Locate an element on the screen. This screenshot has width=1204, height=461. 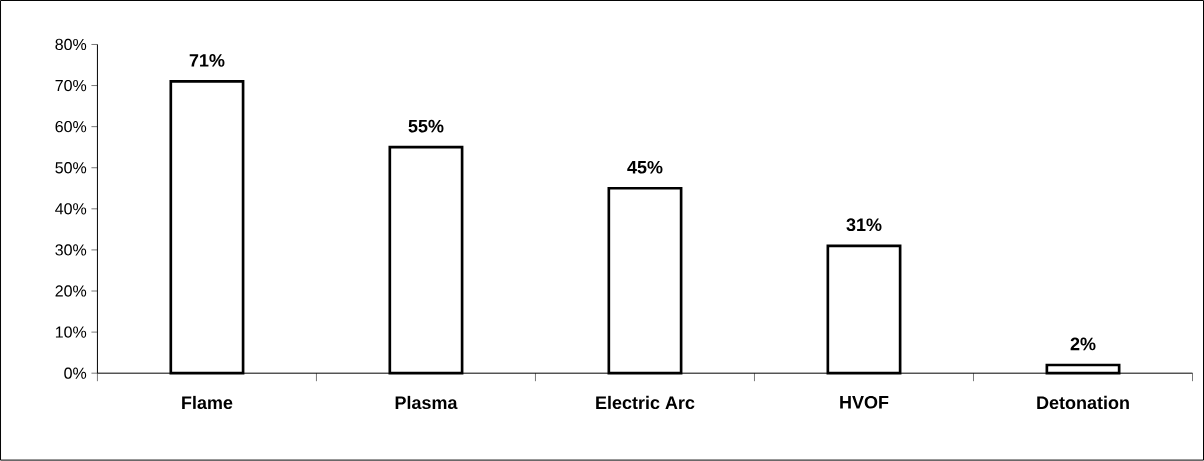
y-tick-label: 70% is located at coordinates (71, 86).